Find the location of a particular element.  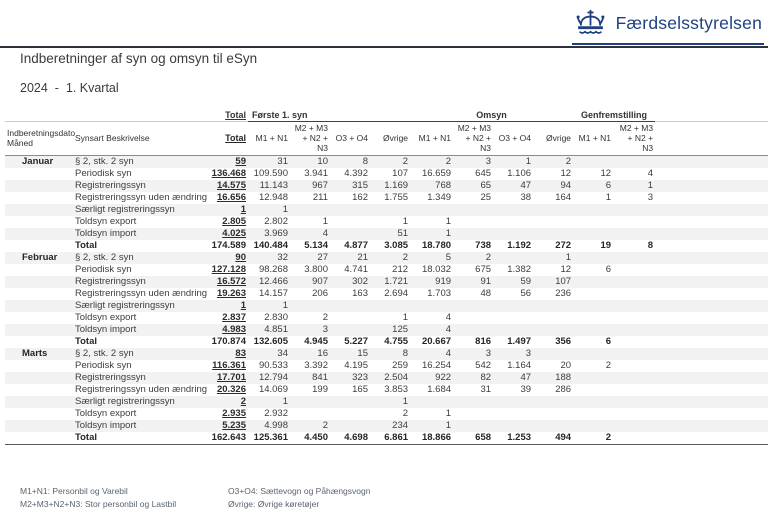

value-cell: 5.134 is located at coordinates (316, 246).